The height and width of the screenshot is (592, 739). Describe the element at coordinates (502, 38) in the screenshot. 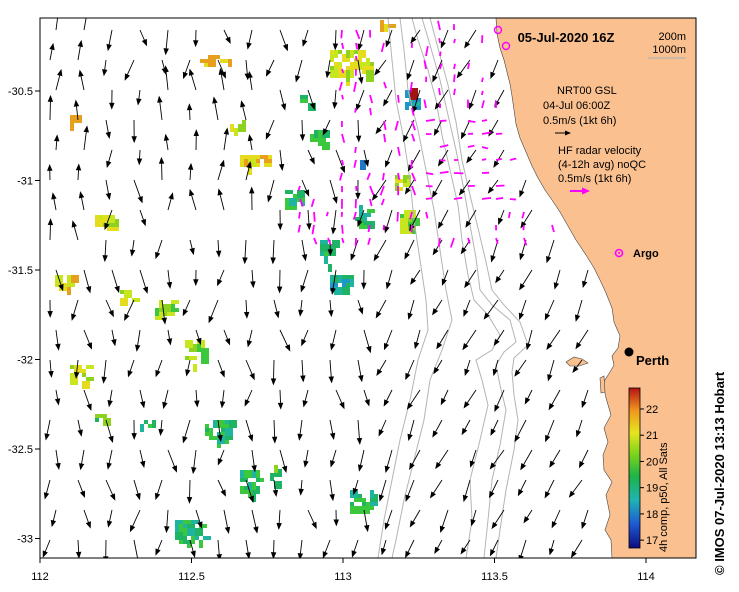

I see `argo-floats` at that location.